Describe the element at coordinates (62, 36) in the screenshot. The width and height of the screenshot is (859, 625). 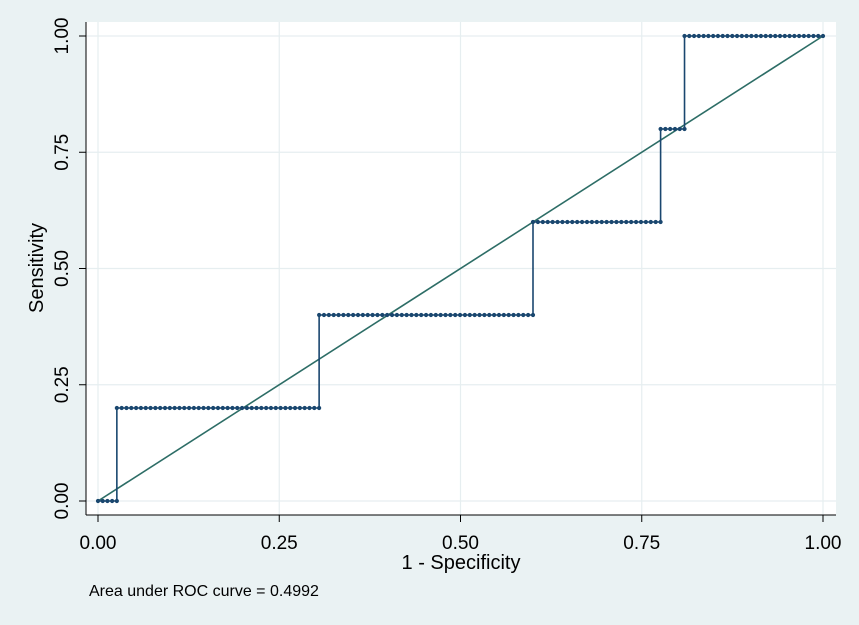
I see `y-tick-label: 1.00` at that location.